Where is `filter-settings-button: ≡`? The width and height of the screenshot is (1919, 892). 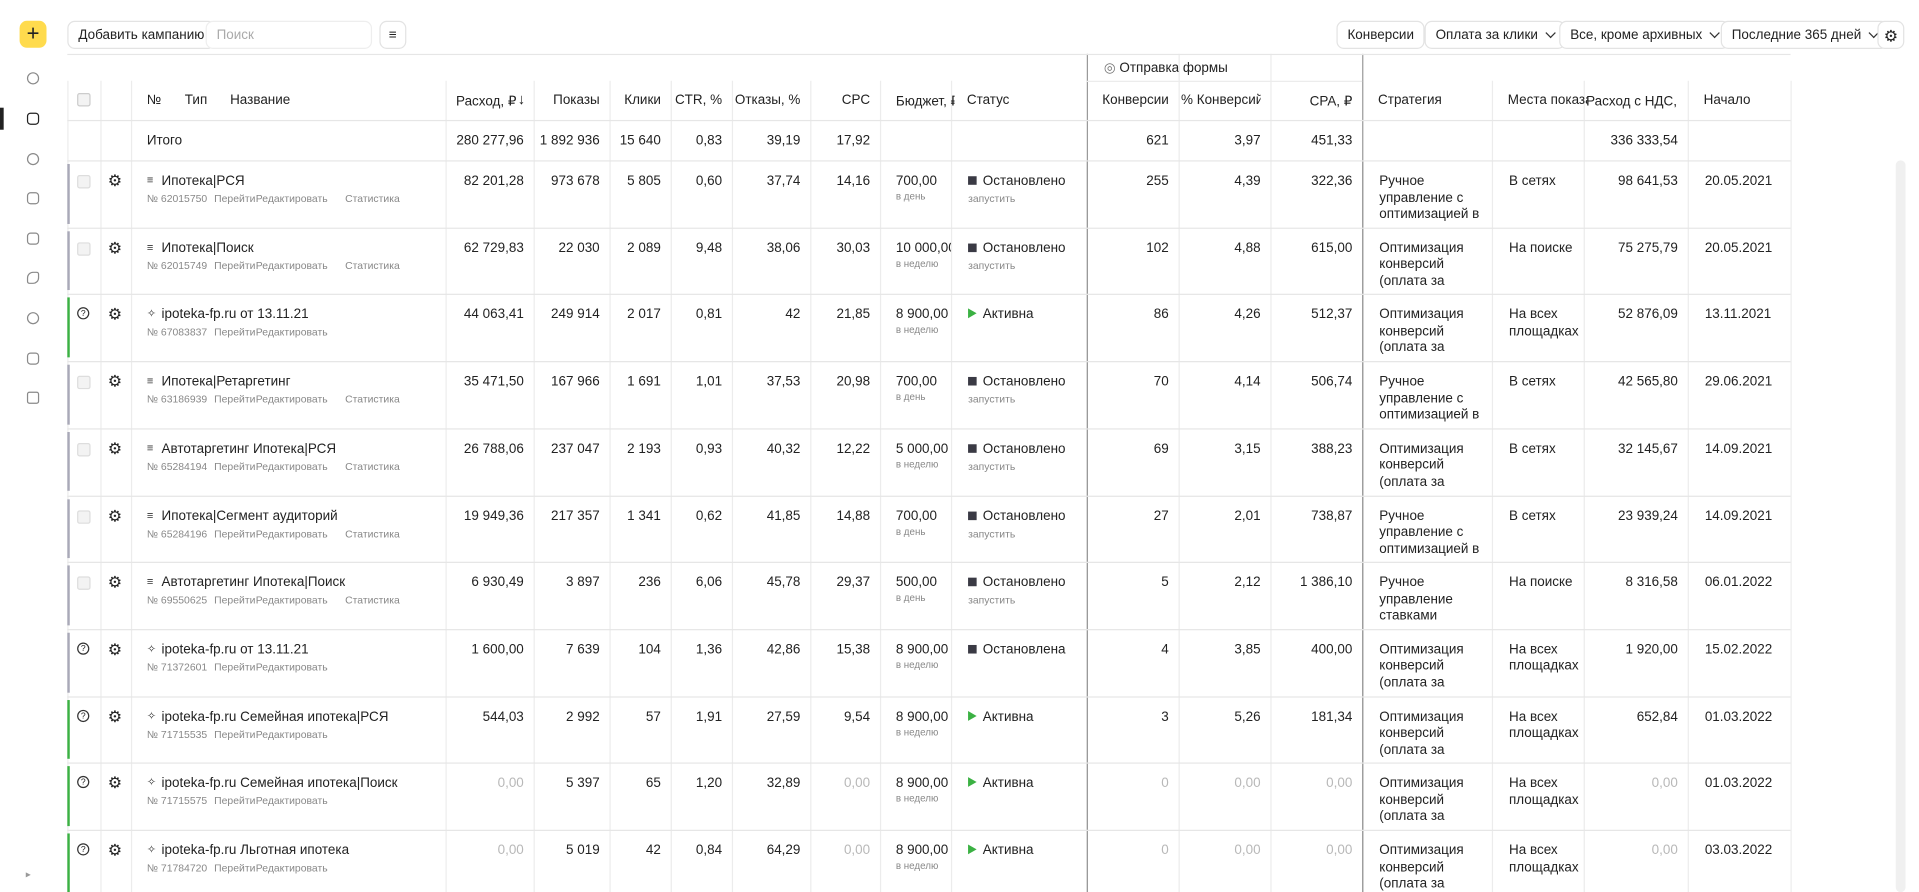
filter-settings-button: ≡ is located at coordinates (393, 34).